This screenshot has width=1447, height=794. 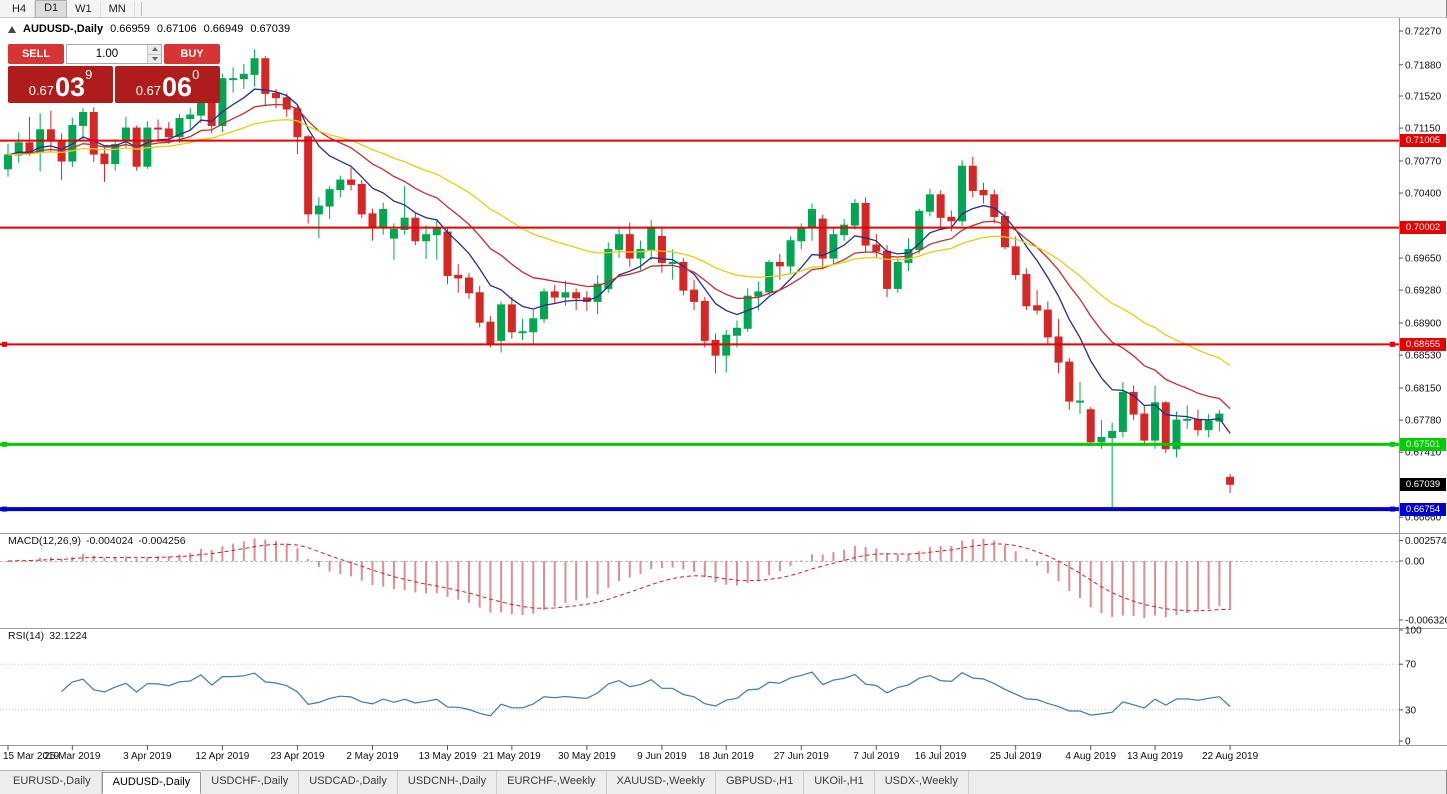 I want to click on volume-field: 1.00, so click(x=114, y=54).